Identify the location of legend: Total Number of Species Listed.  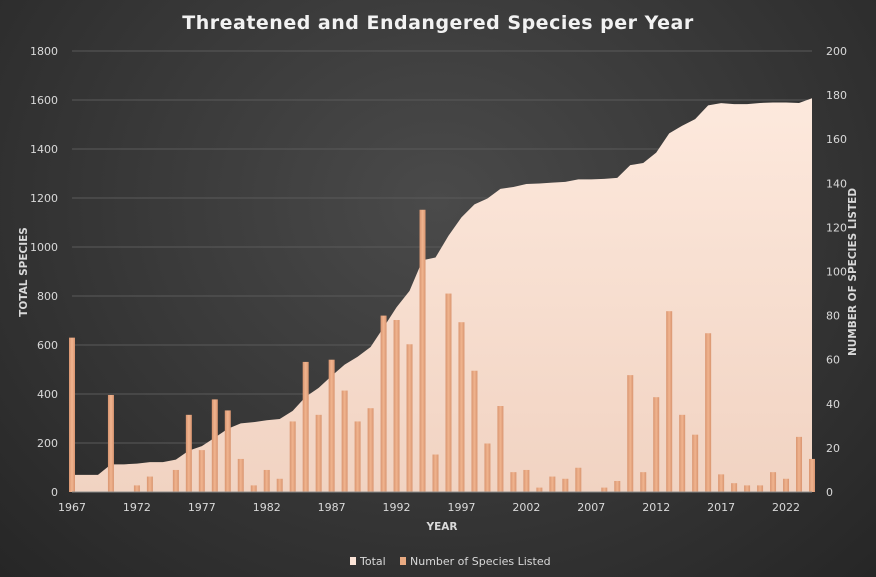
(450, 561).